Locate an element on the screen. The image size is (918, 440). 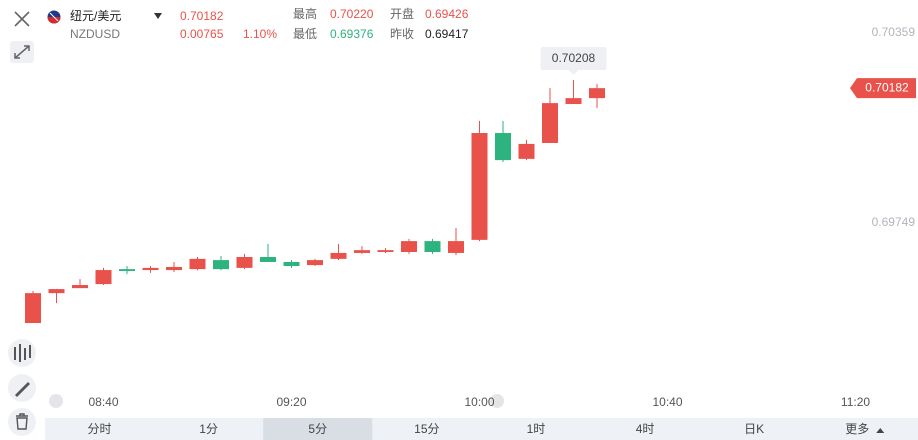
price: 0.70182 is located at coordinates (202, 16).